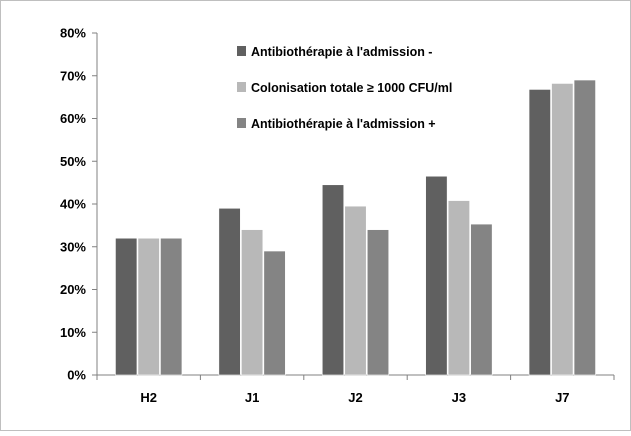 This screenshot has width=631, height=436. What do you see at coordinates (73, 118) in the screenshot?
I see `y-tick-label: 60%` at bounding box center [73, 118].